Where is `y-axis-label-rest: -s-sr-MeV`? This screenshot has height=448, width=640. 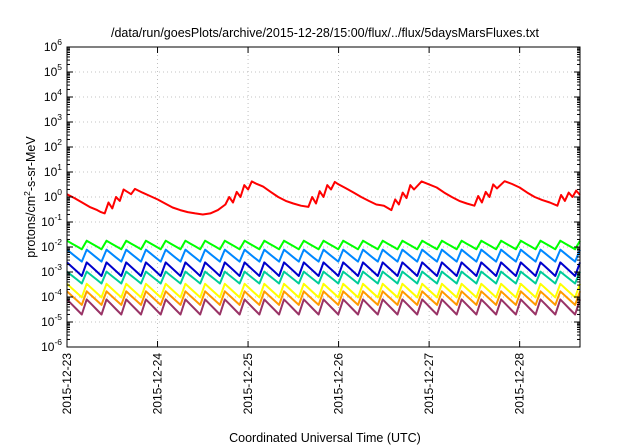
y-axis-label-rest: -s-sr-MeV is located at coordinates (31, 164).